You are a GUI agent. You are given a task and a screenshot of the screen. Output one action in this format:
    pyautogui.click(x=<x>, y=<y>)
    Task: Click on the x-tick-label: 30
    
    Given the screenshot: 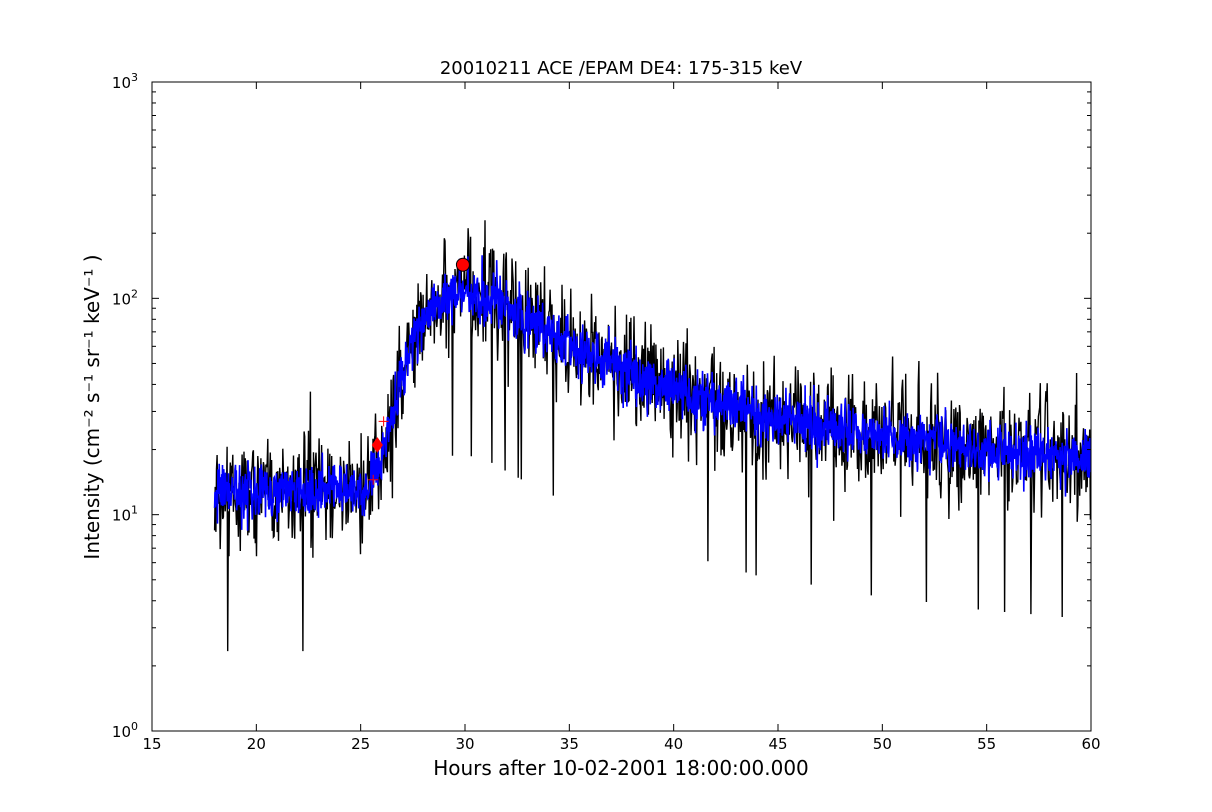 What is the action you would take?
    pyautogui.click(x=464, y=744)
    